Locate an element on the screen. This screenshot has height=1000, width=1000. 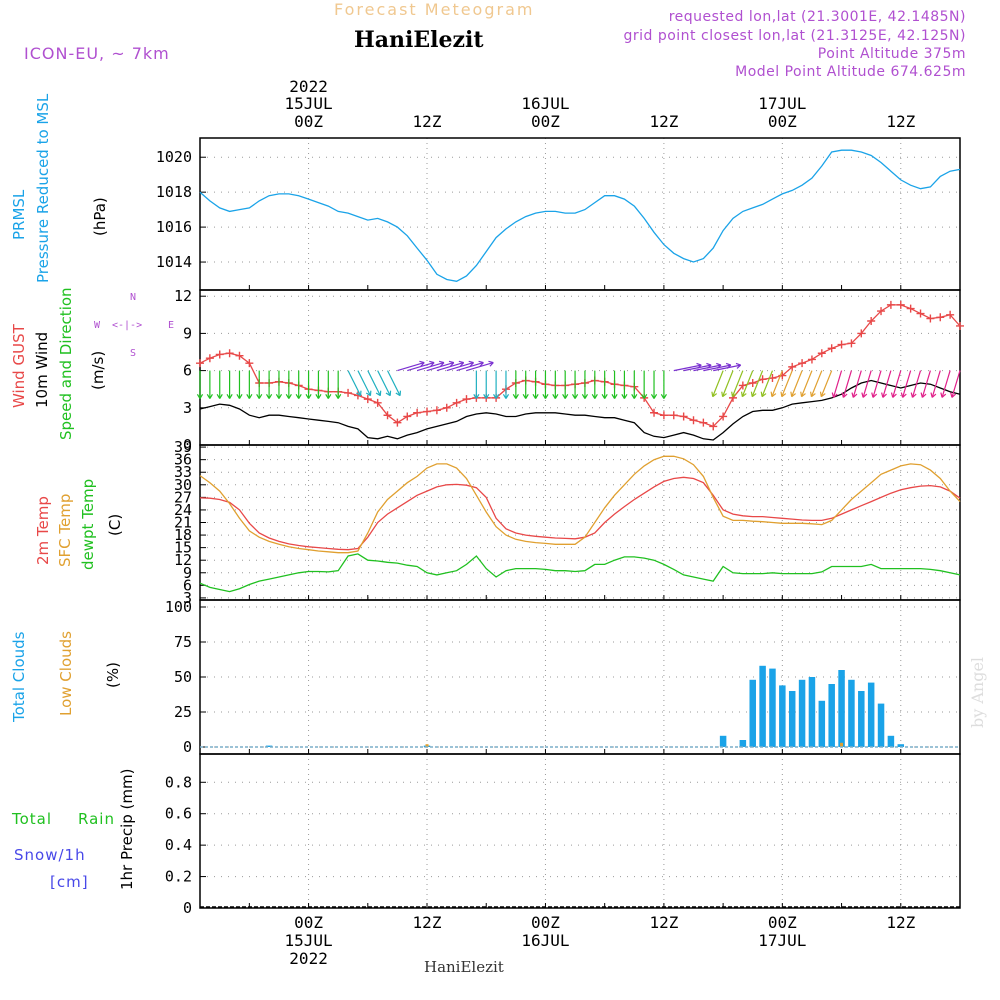
compass-e: E is located at coordinates (171, 325).